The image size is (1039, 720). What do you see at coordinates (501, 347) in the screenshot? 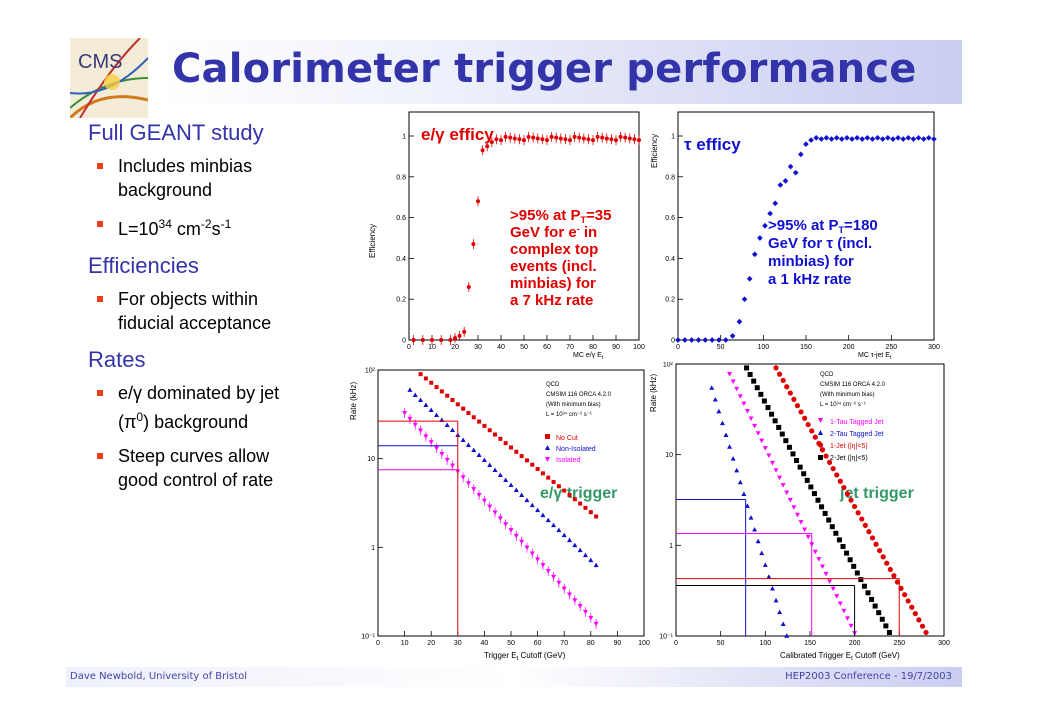
I see `eg-eff-xtick-label: 40` at bounding box center [501, 347].